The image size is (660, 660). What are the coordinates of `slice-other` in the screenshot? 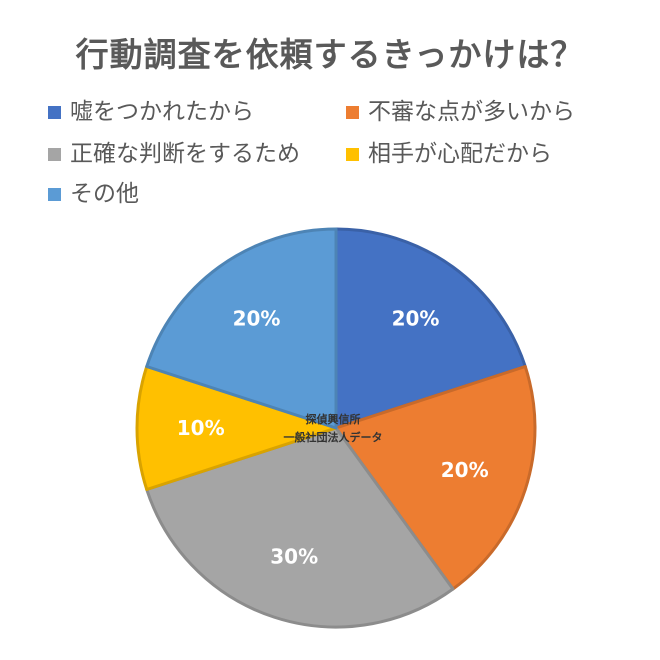 It's located at (241, 328).